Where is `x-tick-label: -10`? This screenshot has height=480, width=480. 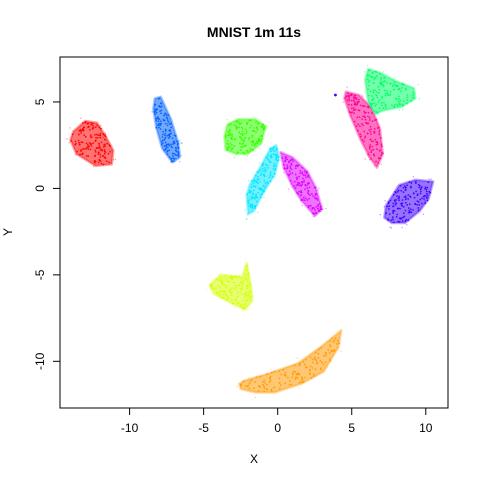
x-tick-label: -10 is located at coordinates (130, 428).